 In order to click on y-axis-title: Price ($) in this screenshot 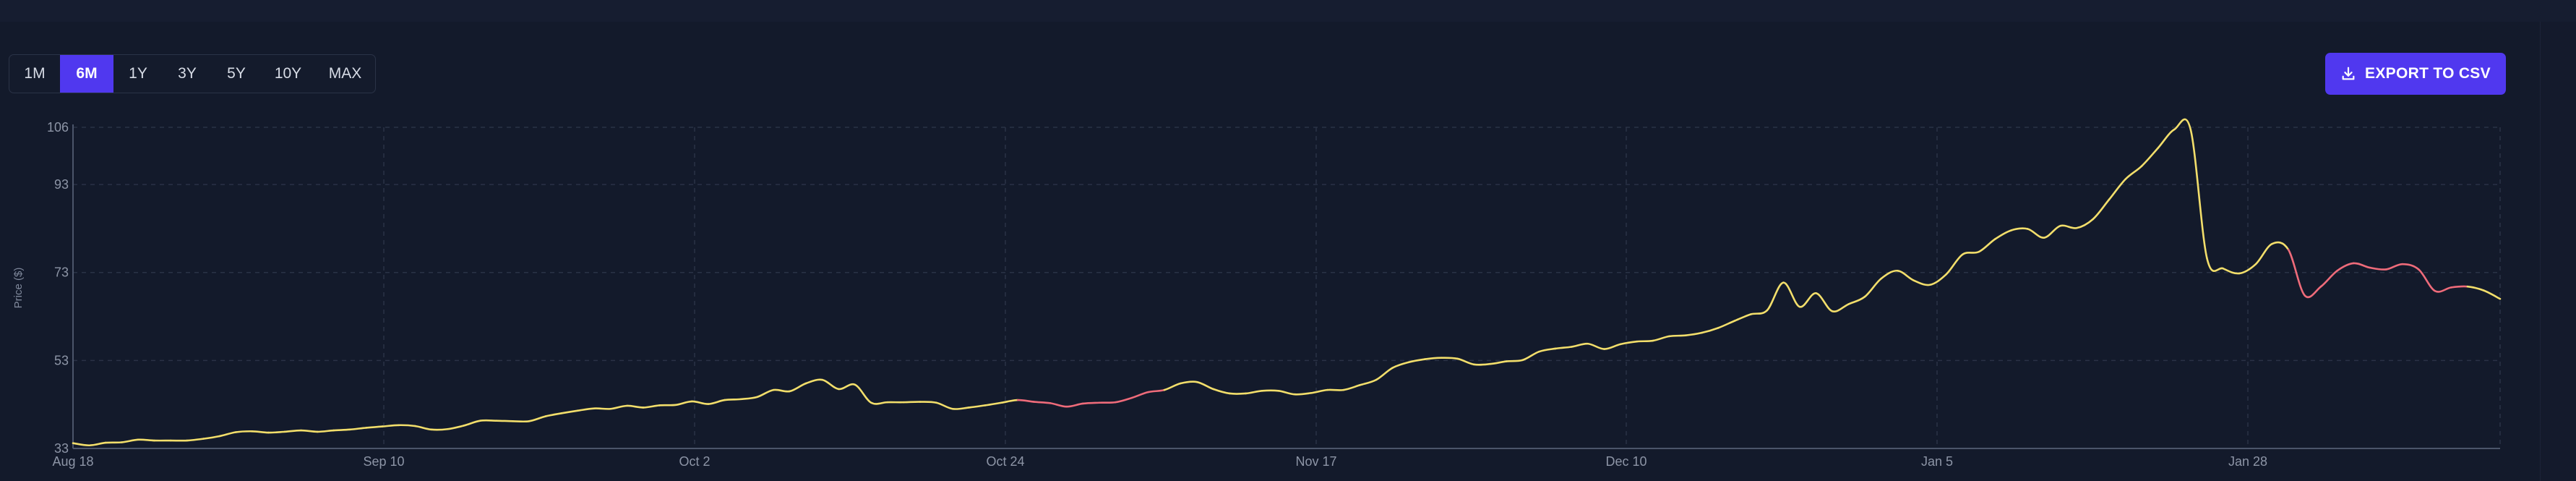, I will do `click(19, 288)`.